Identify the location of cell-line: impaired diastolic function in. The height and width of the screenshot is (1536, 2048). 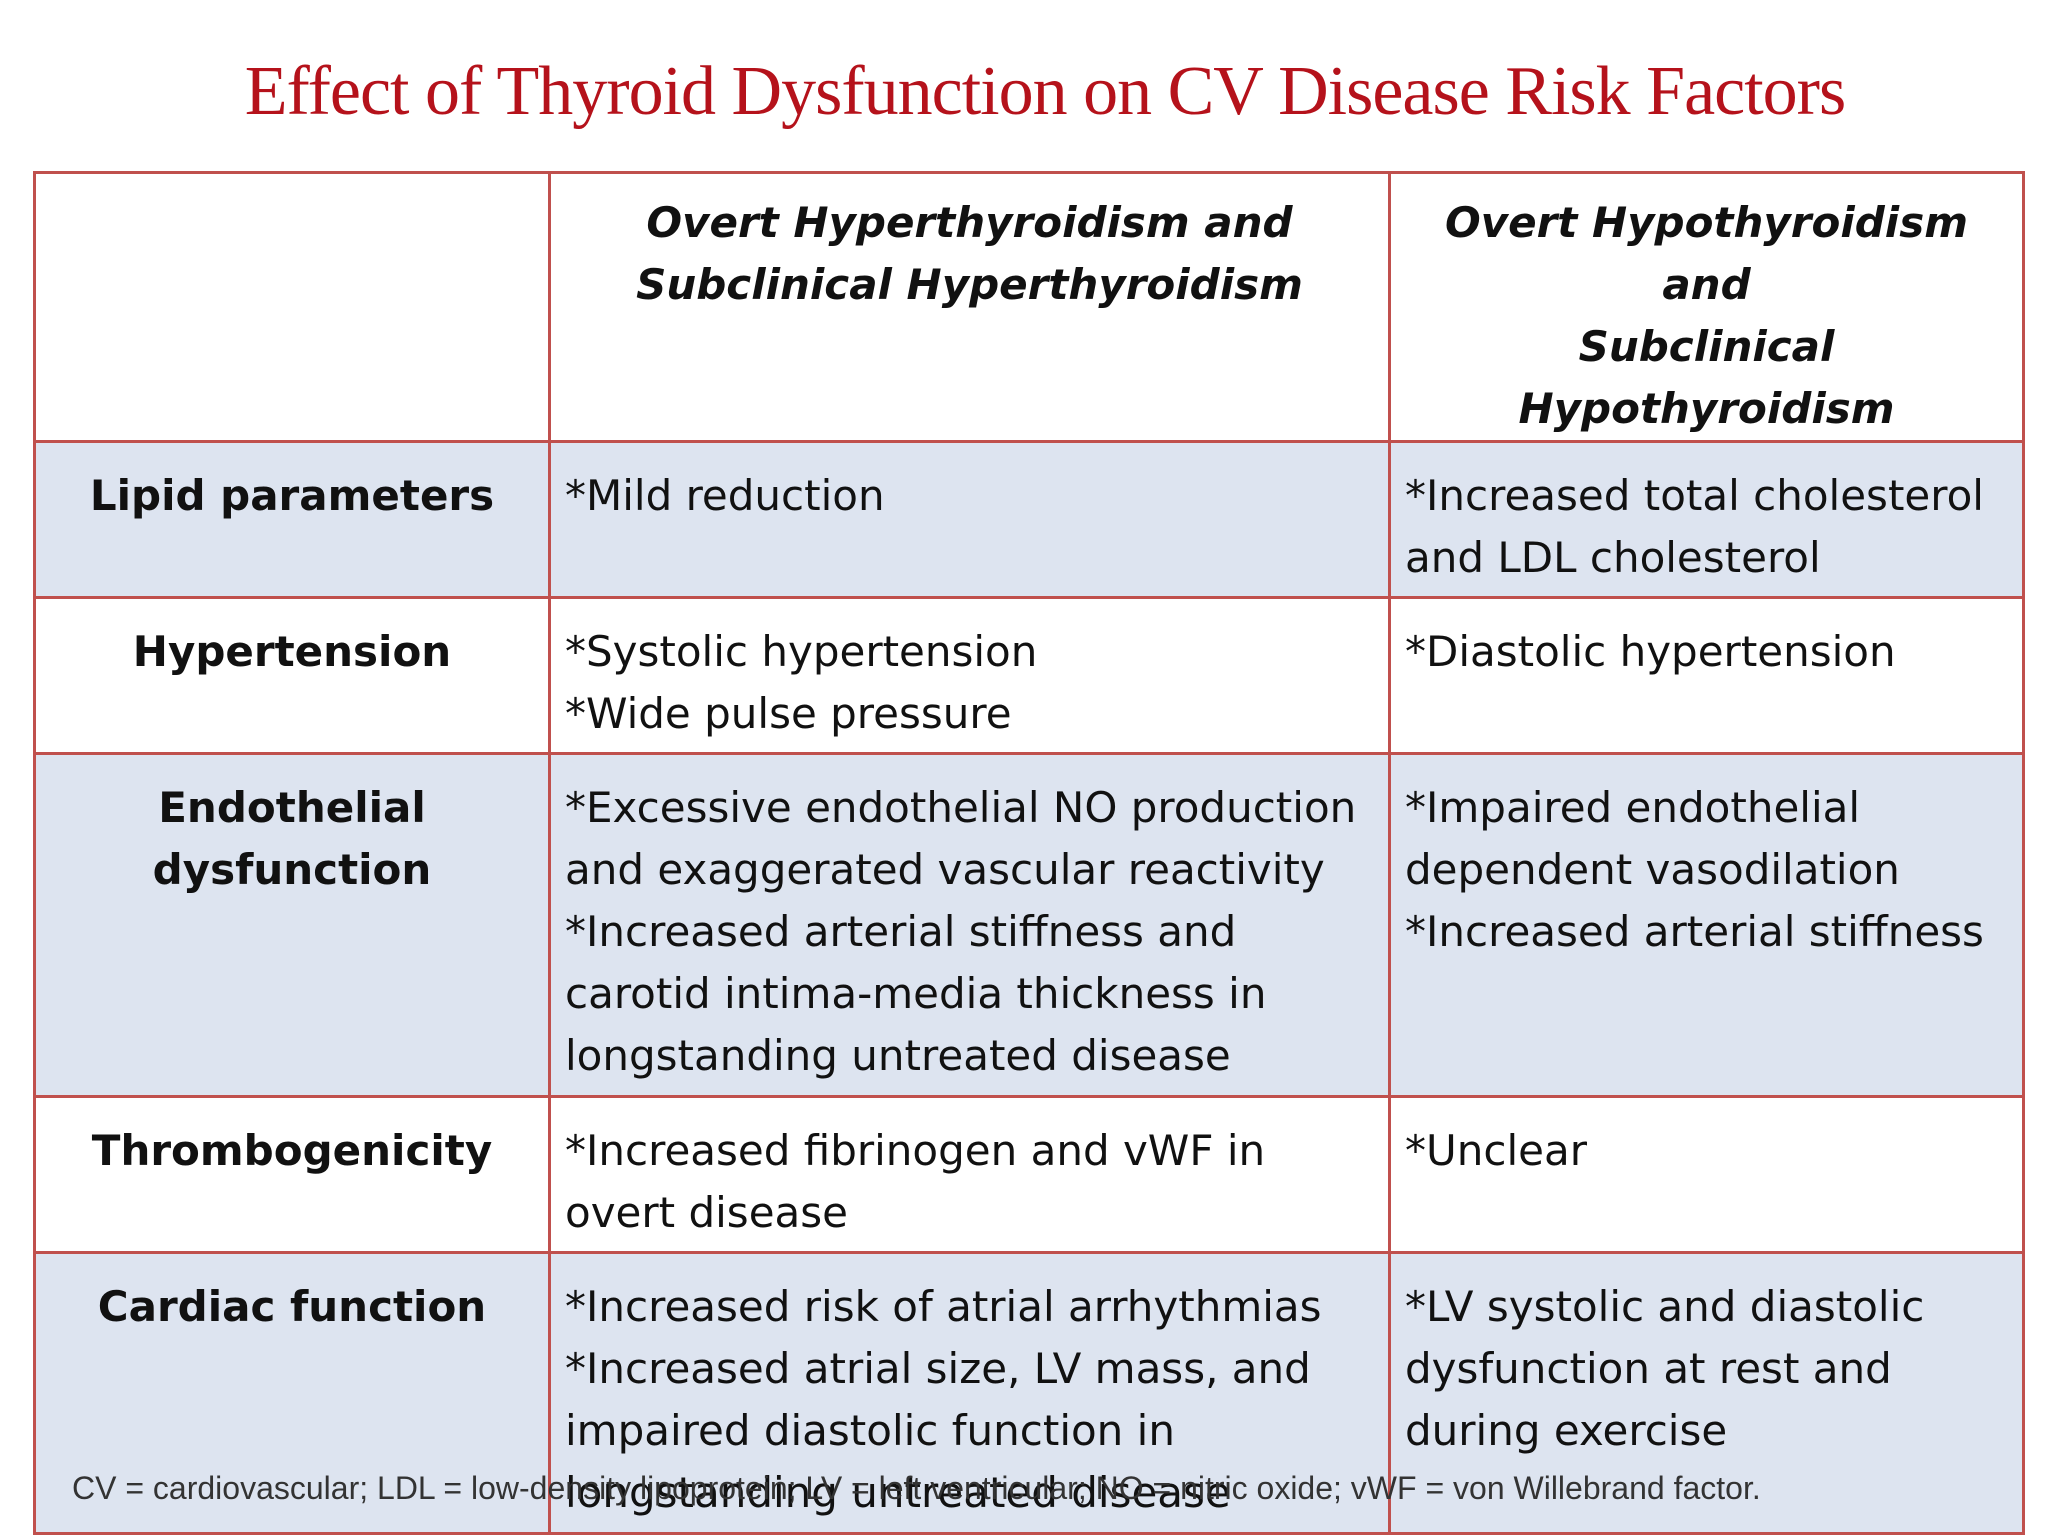
(870, 1430).